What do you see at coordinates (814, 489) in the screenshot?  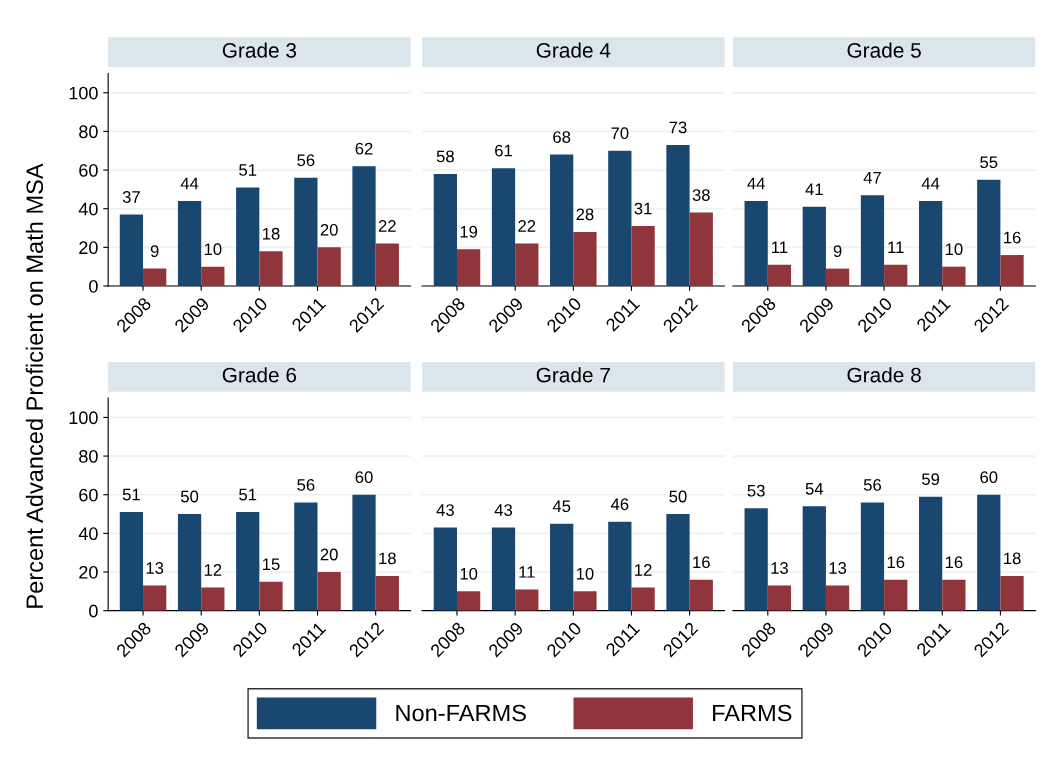 I see `data-label: 54` at bounding box center [814, 489].